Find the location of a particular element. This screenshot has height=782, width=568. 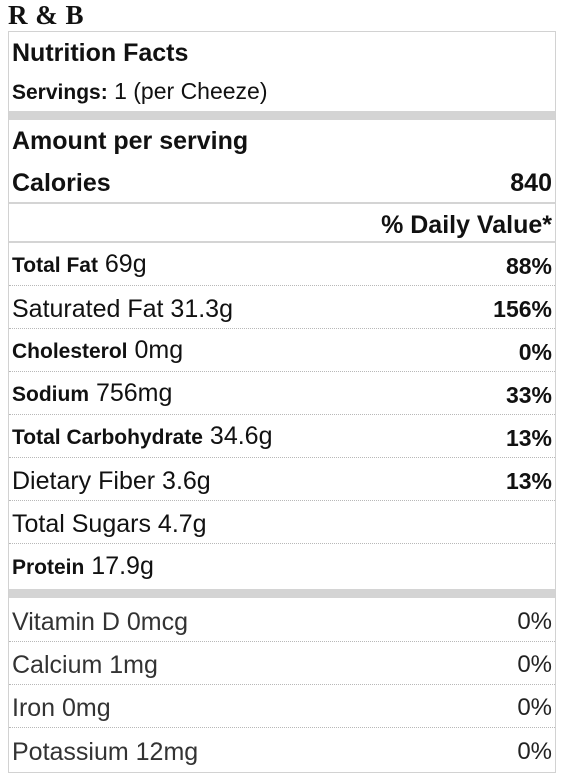

vitamin-row-calcium: Calcium 1mg 0% is located at coordinates (282, 663).